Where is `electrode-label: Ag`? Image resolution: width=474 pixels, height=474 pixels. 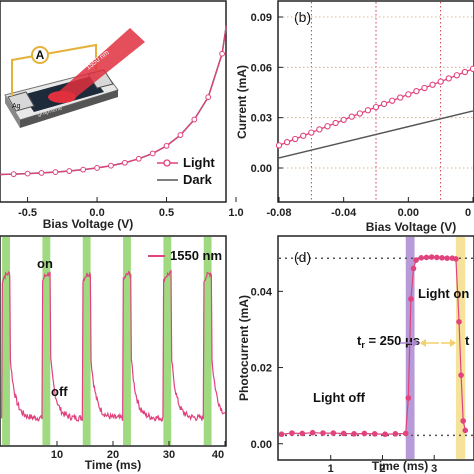
electrode-label: Ag is located at coordinates (16, 106).